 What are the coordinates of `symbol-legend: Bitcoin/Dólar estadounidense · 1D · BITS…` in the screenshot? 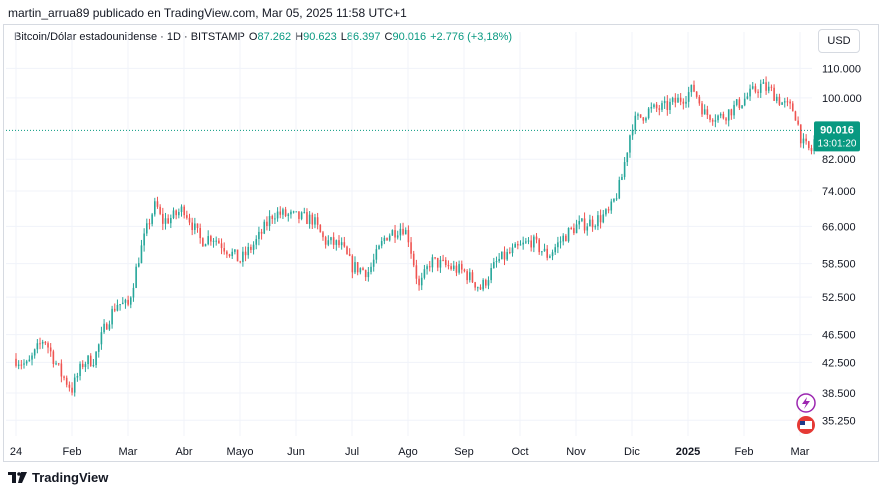 It's located at (263, 37).